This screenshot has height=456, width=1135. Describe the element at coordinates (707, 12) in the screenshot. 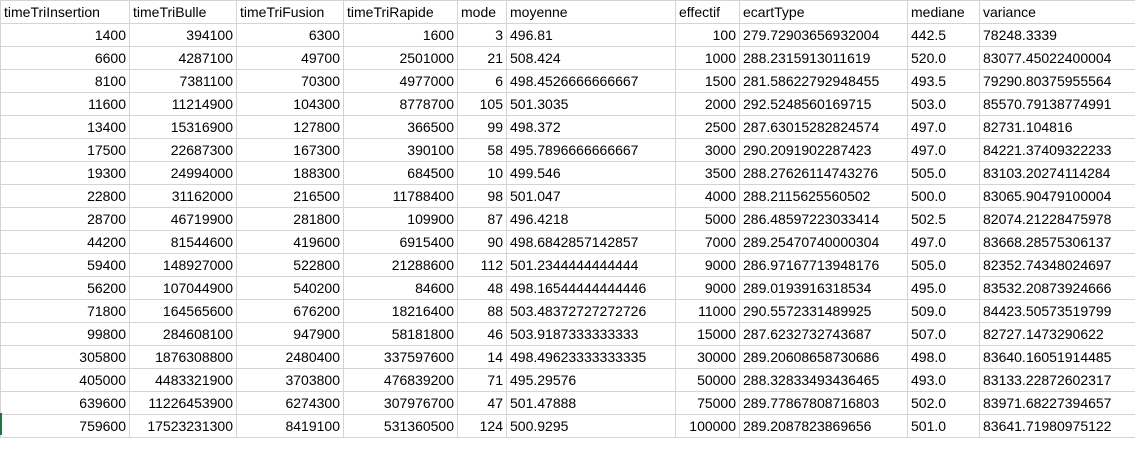

I see `header-cell-effectif: effectif` at that location.